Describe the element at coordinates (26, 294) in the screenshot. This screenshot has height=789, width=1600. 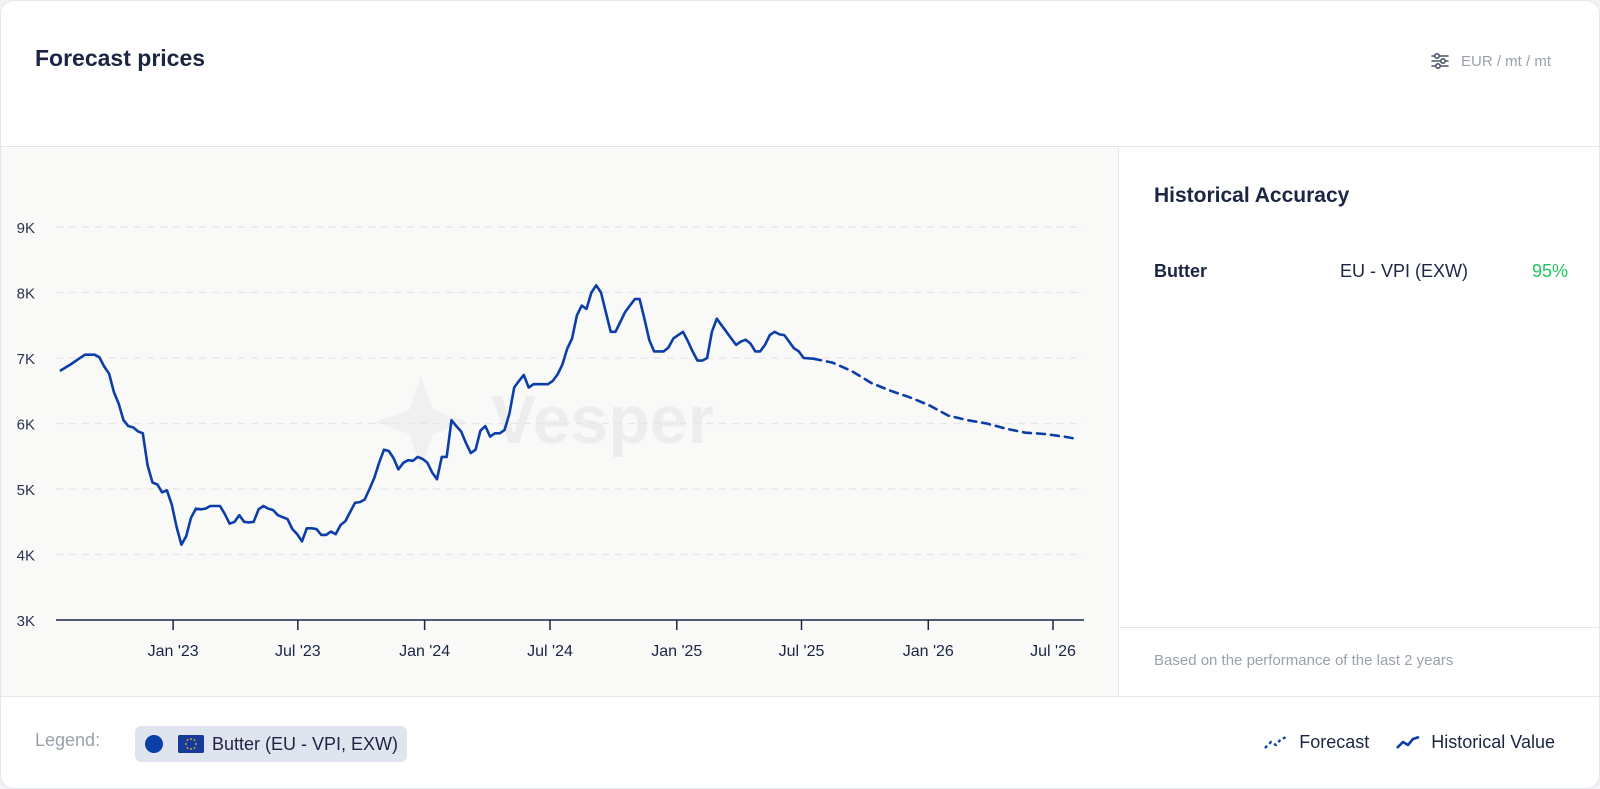
I see `y-tick-label: 8K` at that location.